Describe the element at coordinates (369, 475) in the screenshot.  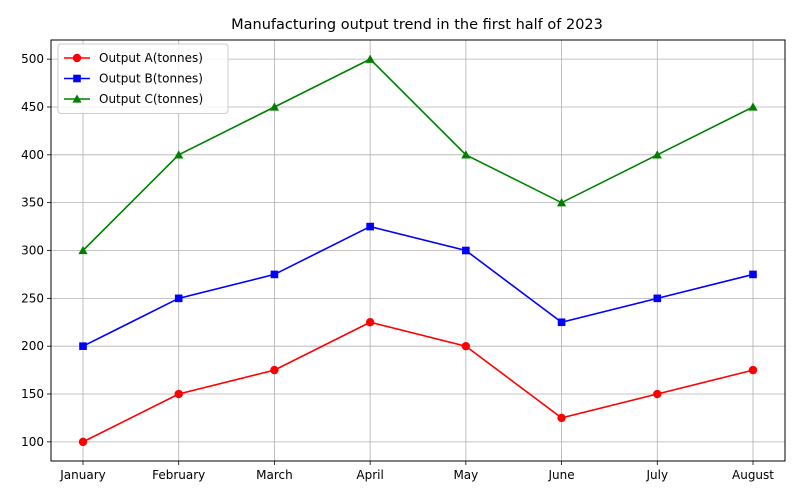
I see `x-tick-label: April` at that location.